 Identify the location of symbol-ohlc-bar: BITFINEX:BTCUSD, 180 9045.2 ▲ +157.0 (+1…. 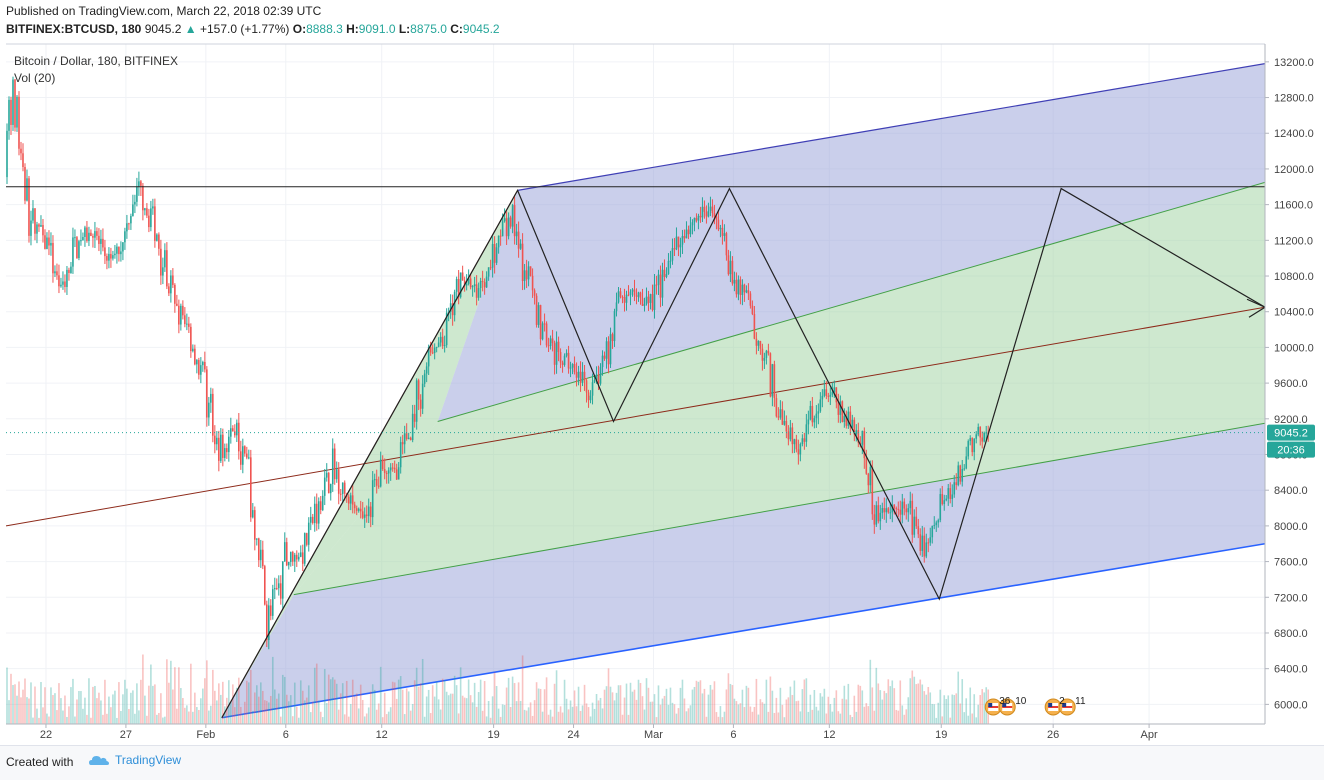
(253, 29).